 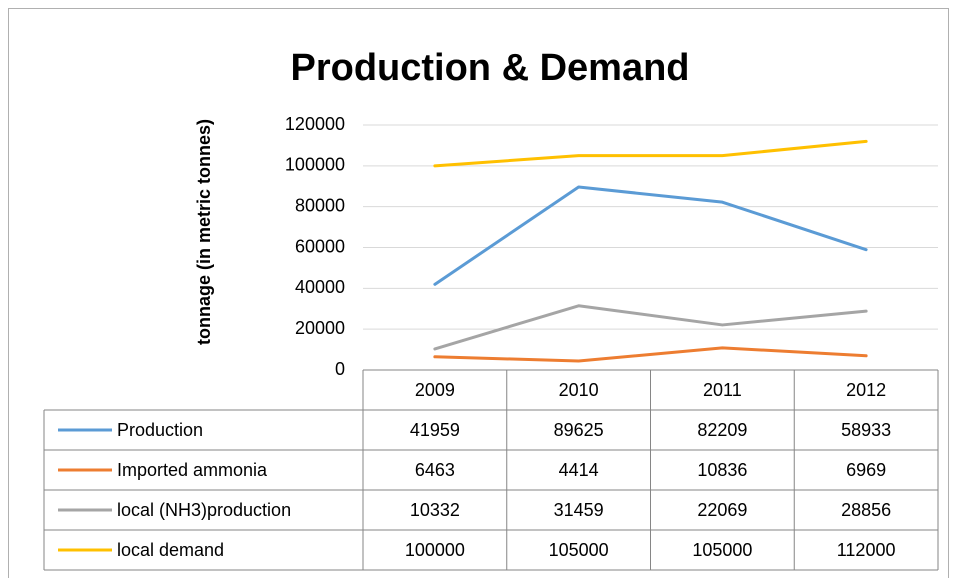 What do you see at coordinates (160, 430) in the screenshot?
I see `legend-label: Production` at bounding box center [160, 430].